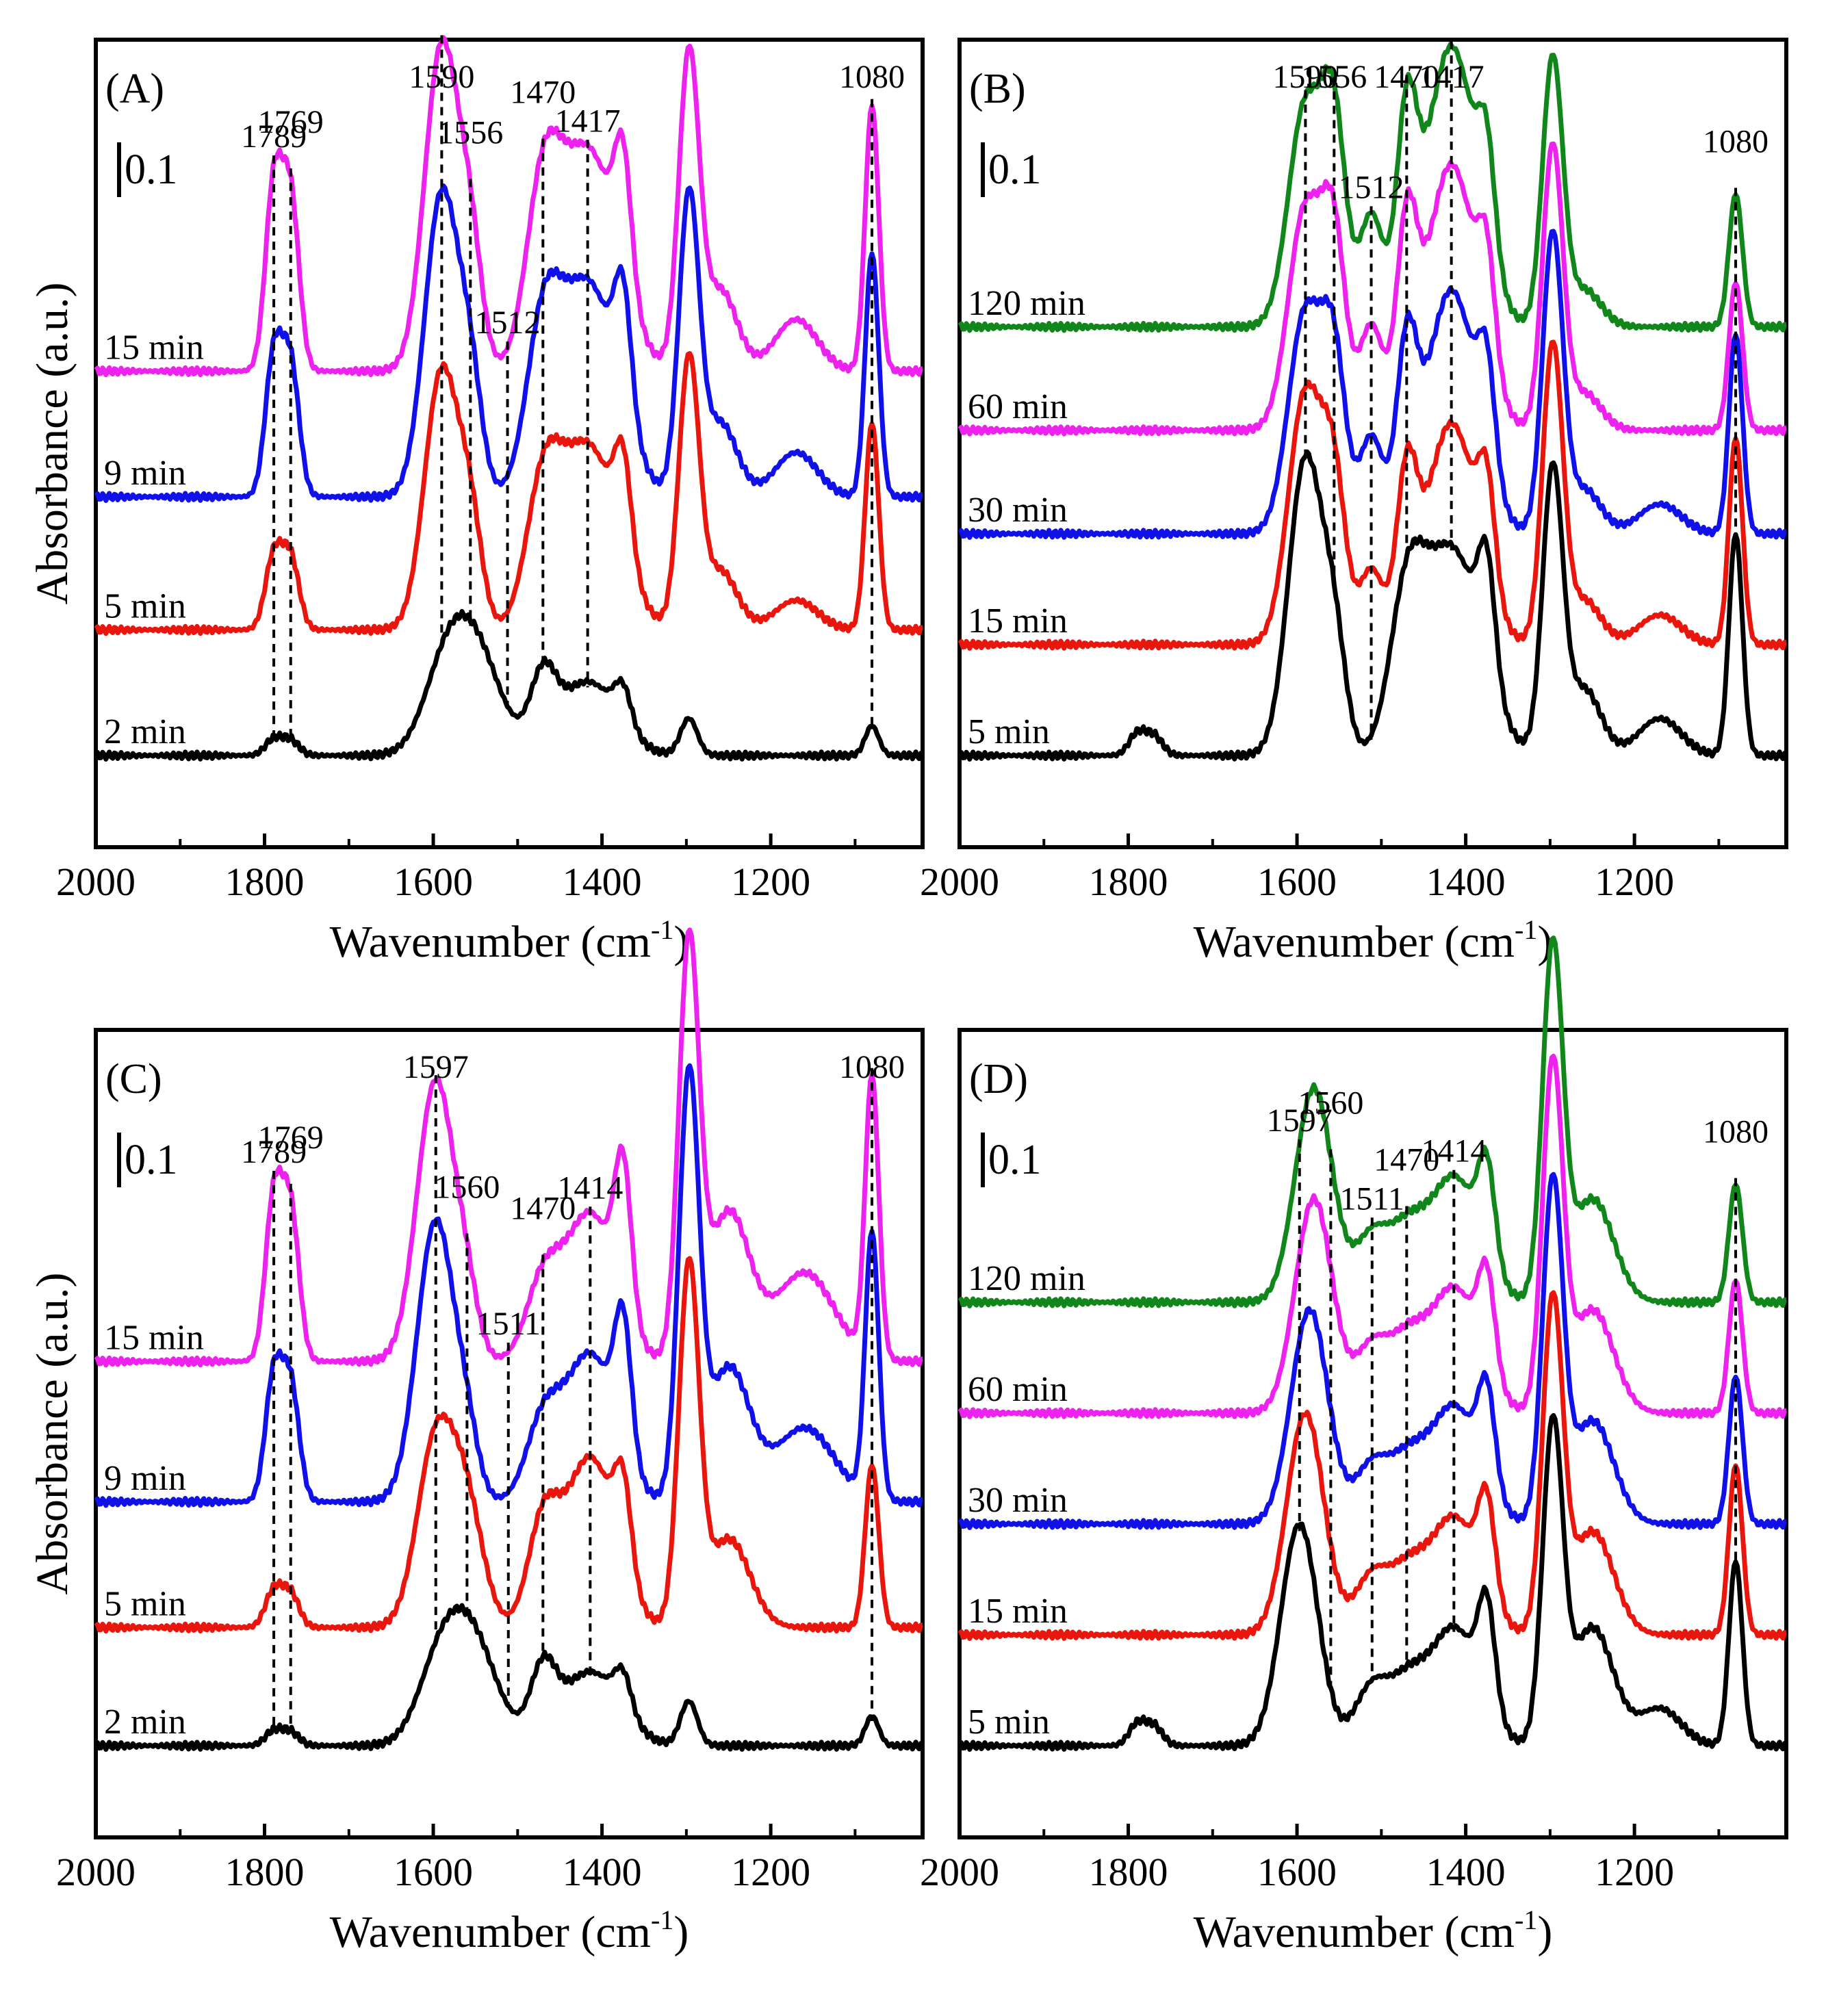 This screenshot has width=1826, height=2016. What do you see at coordinates (997, 89) in the screenshot?
I see `panel-label: (B)` at bounding box center [997, 89].